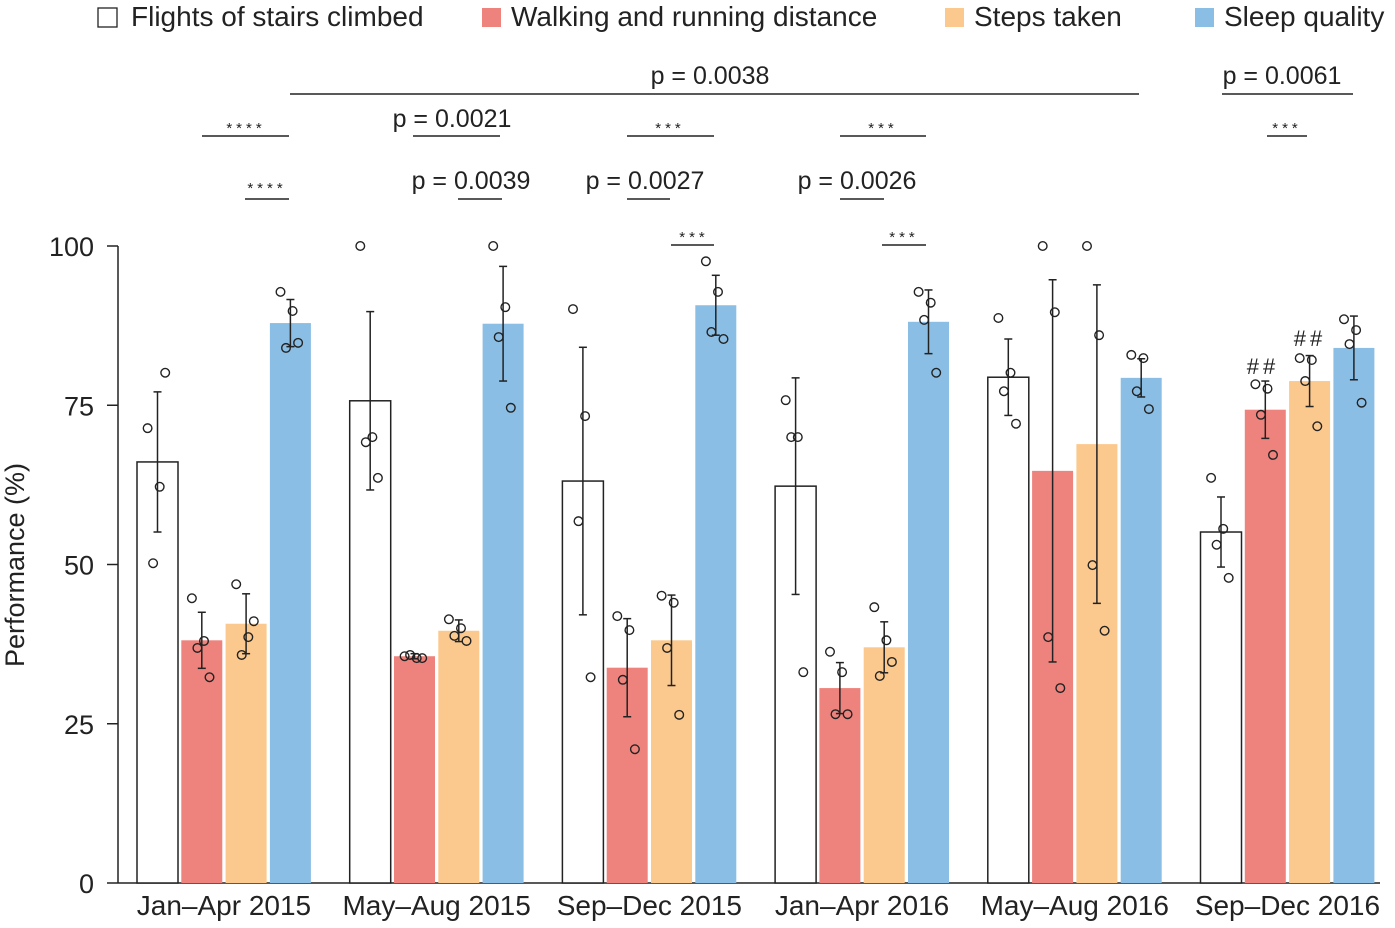 The width and height of the screenshot is (1395, 928). Describe the element at coordinates (1048, 16) in the screenshot. I see `legend-label: Steps taken` at that location.